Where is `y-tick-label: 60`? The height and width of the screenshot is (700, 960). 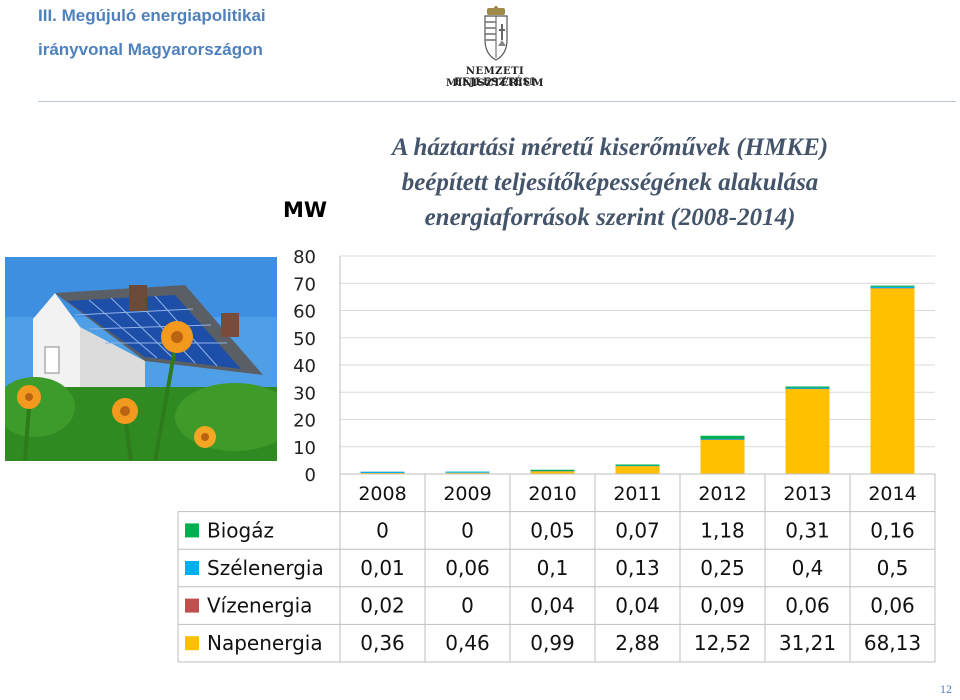
y-tick-label: 60 is located at coordinates (304, 312).